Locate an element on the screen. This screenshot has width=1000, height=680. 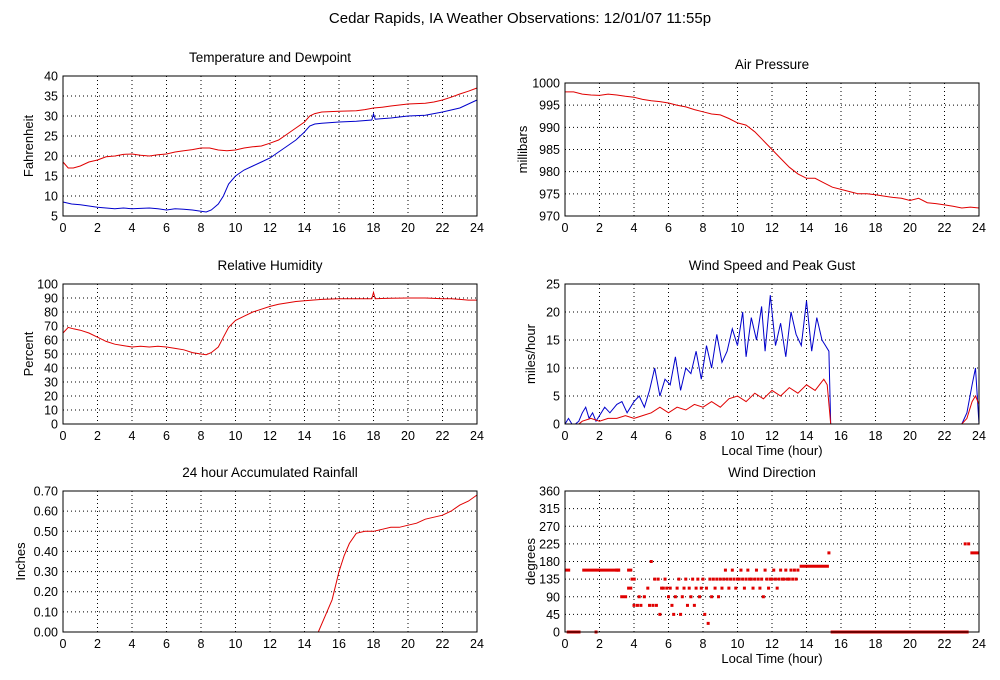
y-tick-label: 0 is located at coordinates (556, 425).